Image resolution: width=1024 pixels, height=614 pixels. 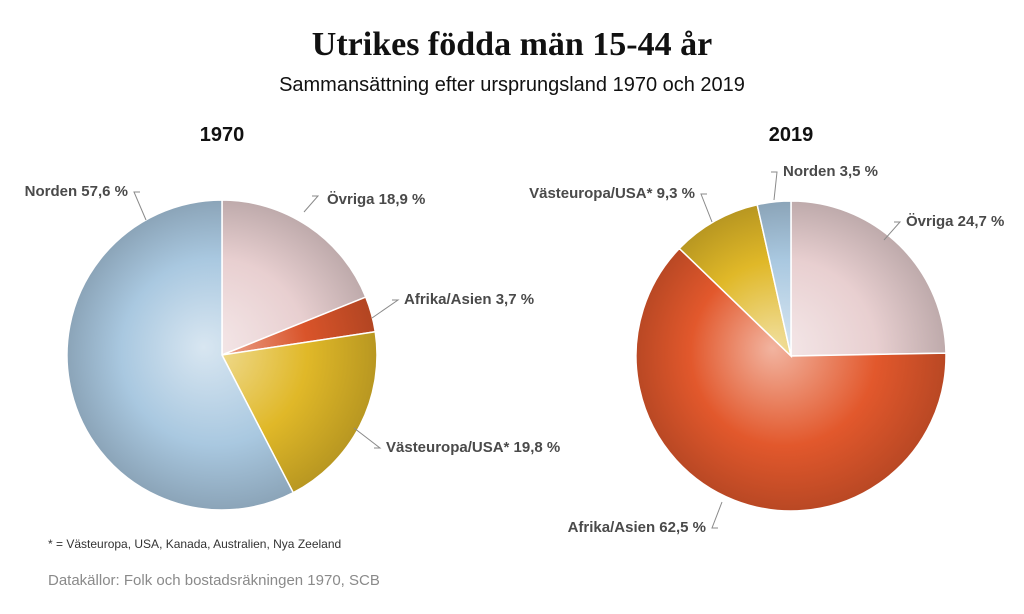 I want to click on slice-label-ovriga: Övriga 18,9 %, so click(x=376, y=199).